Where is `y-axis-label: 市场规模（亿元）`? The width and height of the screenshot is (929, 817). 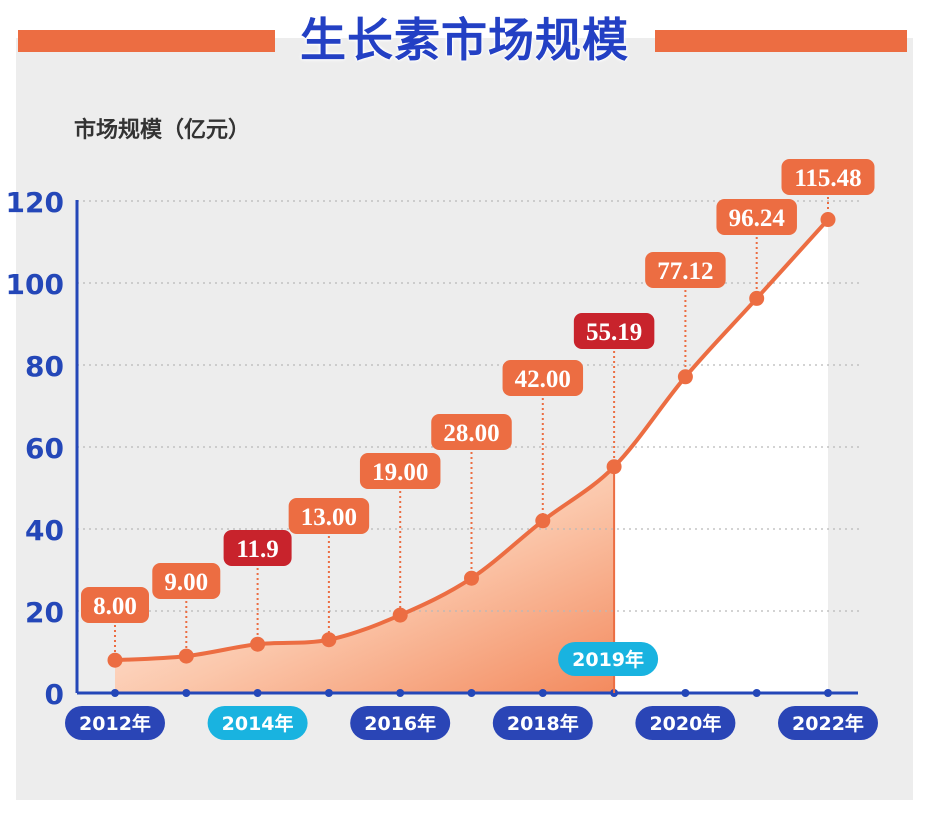 y-axis-label: 市场规模（亿元） is located at coordinates (162, 130).